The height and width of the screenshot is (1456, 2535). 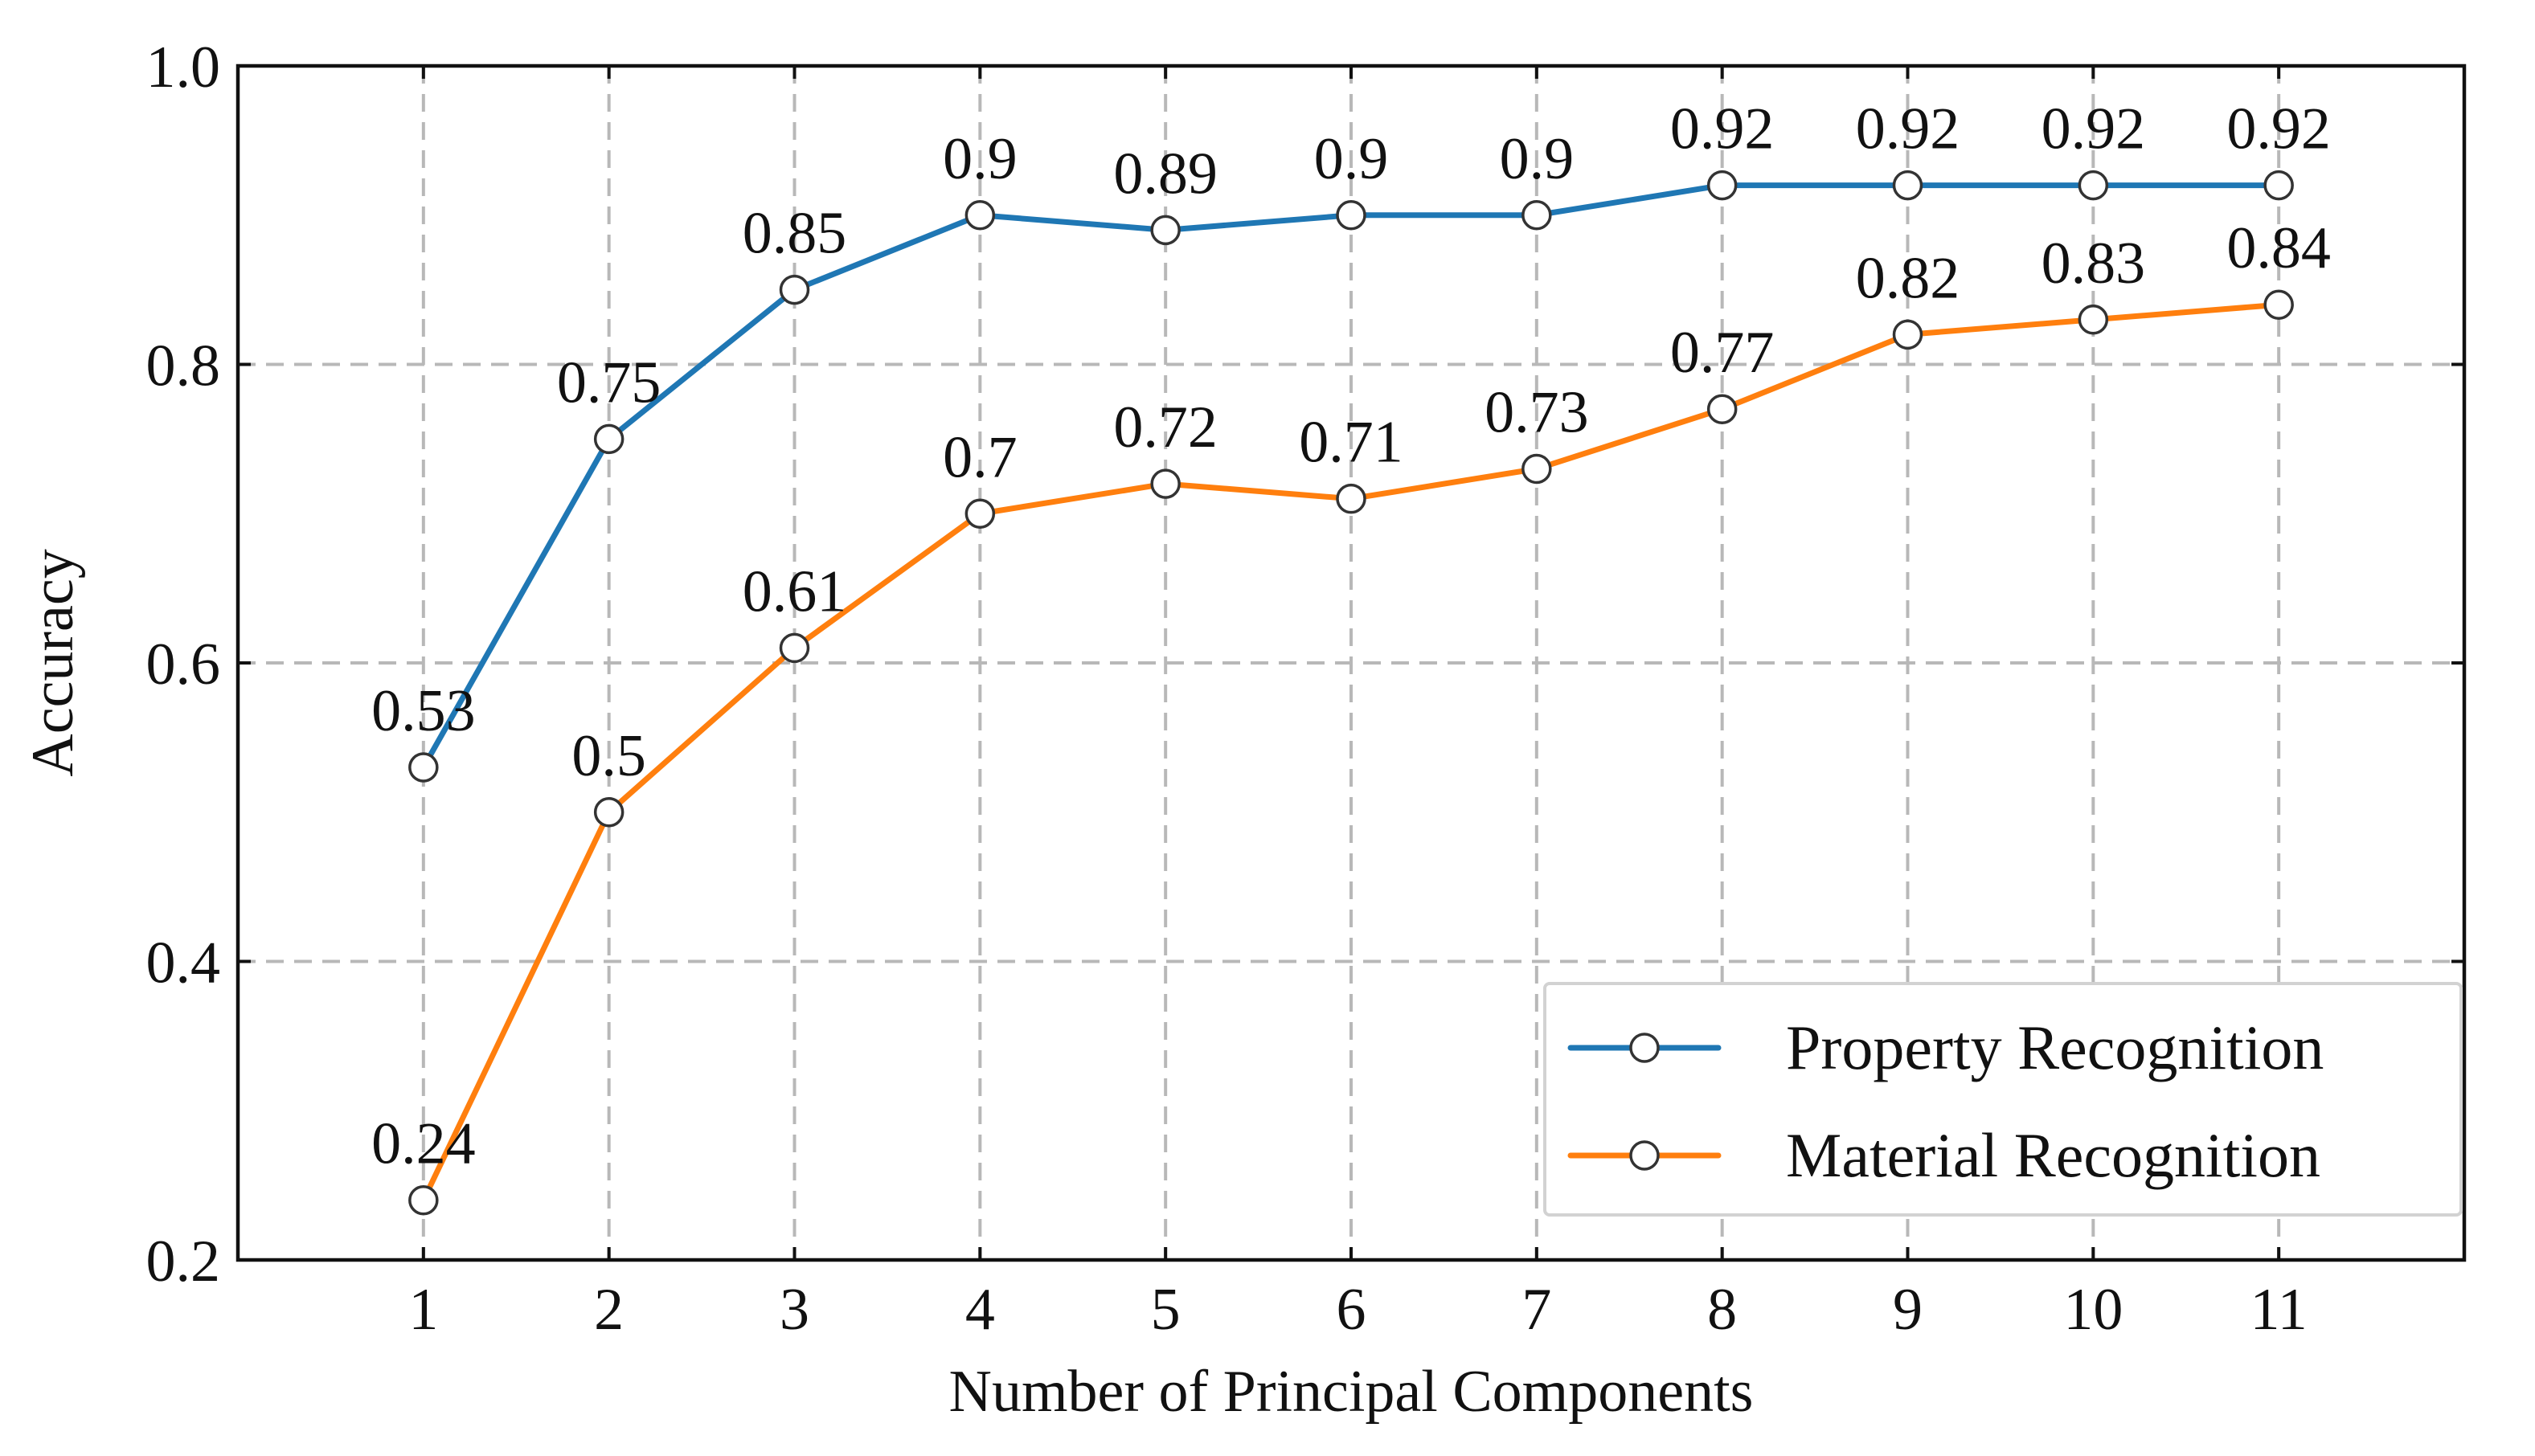 I want to click on x-tick-label: 7, so click(x=1536, y=1310).